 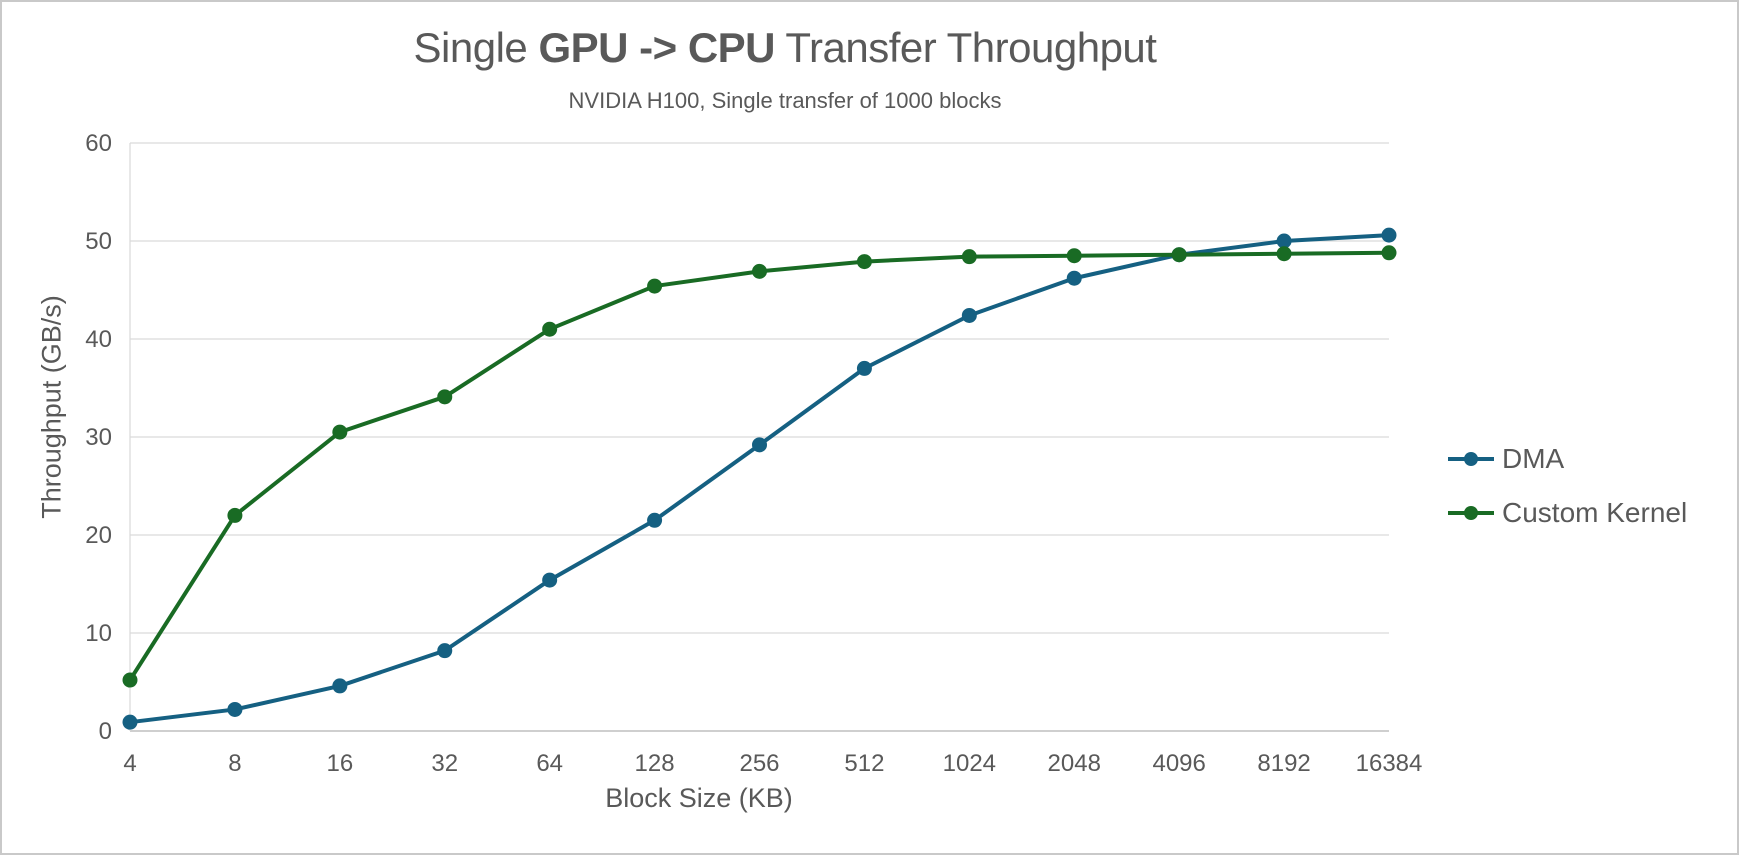 What do you see at coordinates (129, 763) in the screenshot?
I see `x-tick-label: 4` at bounding box center [129, 763].